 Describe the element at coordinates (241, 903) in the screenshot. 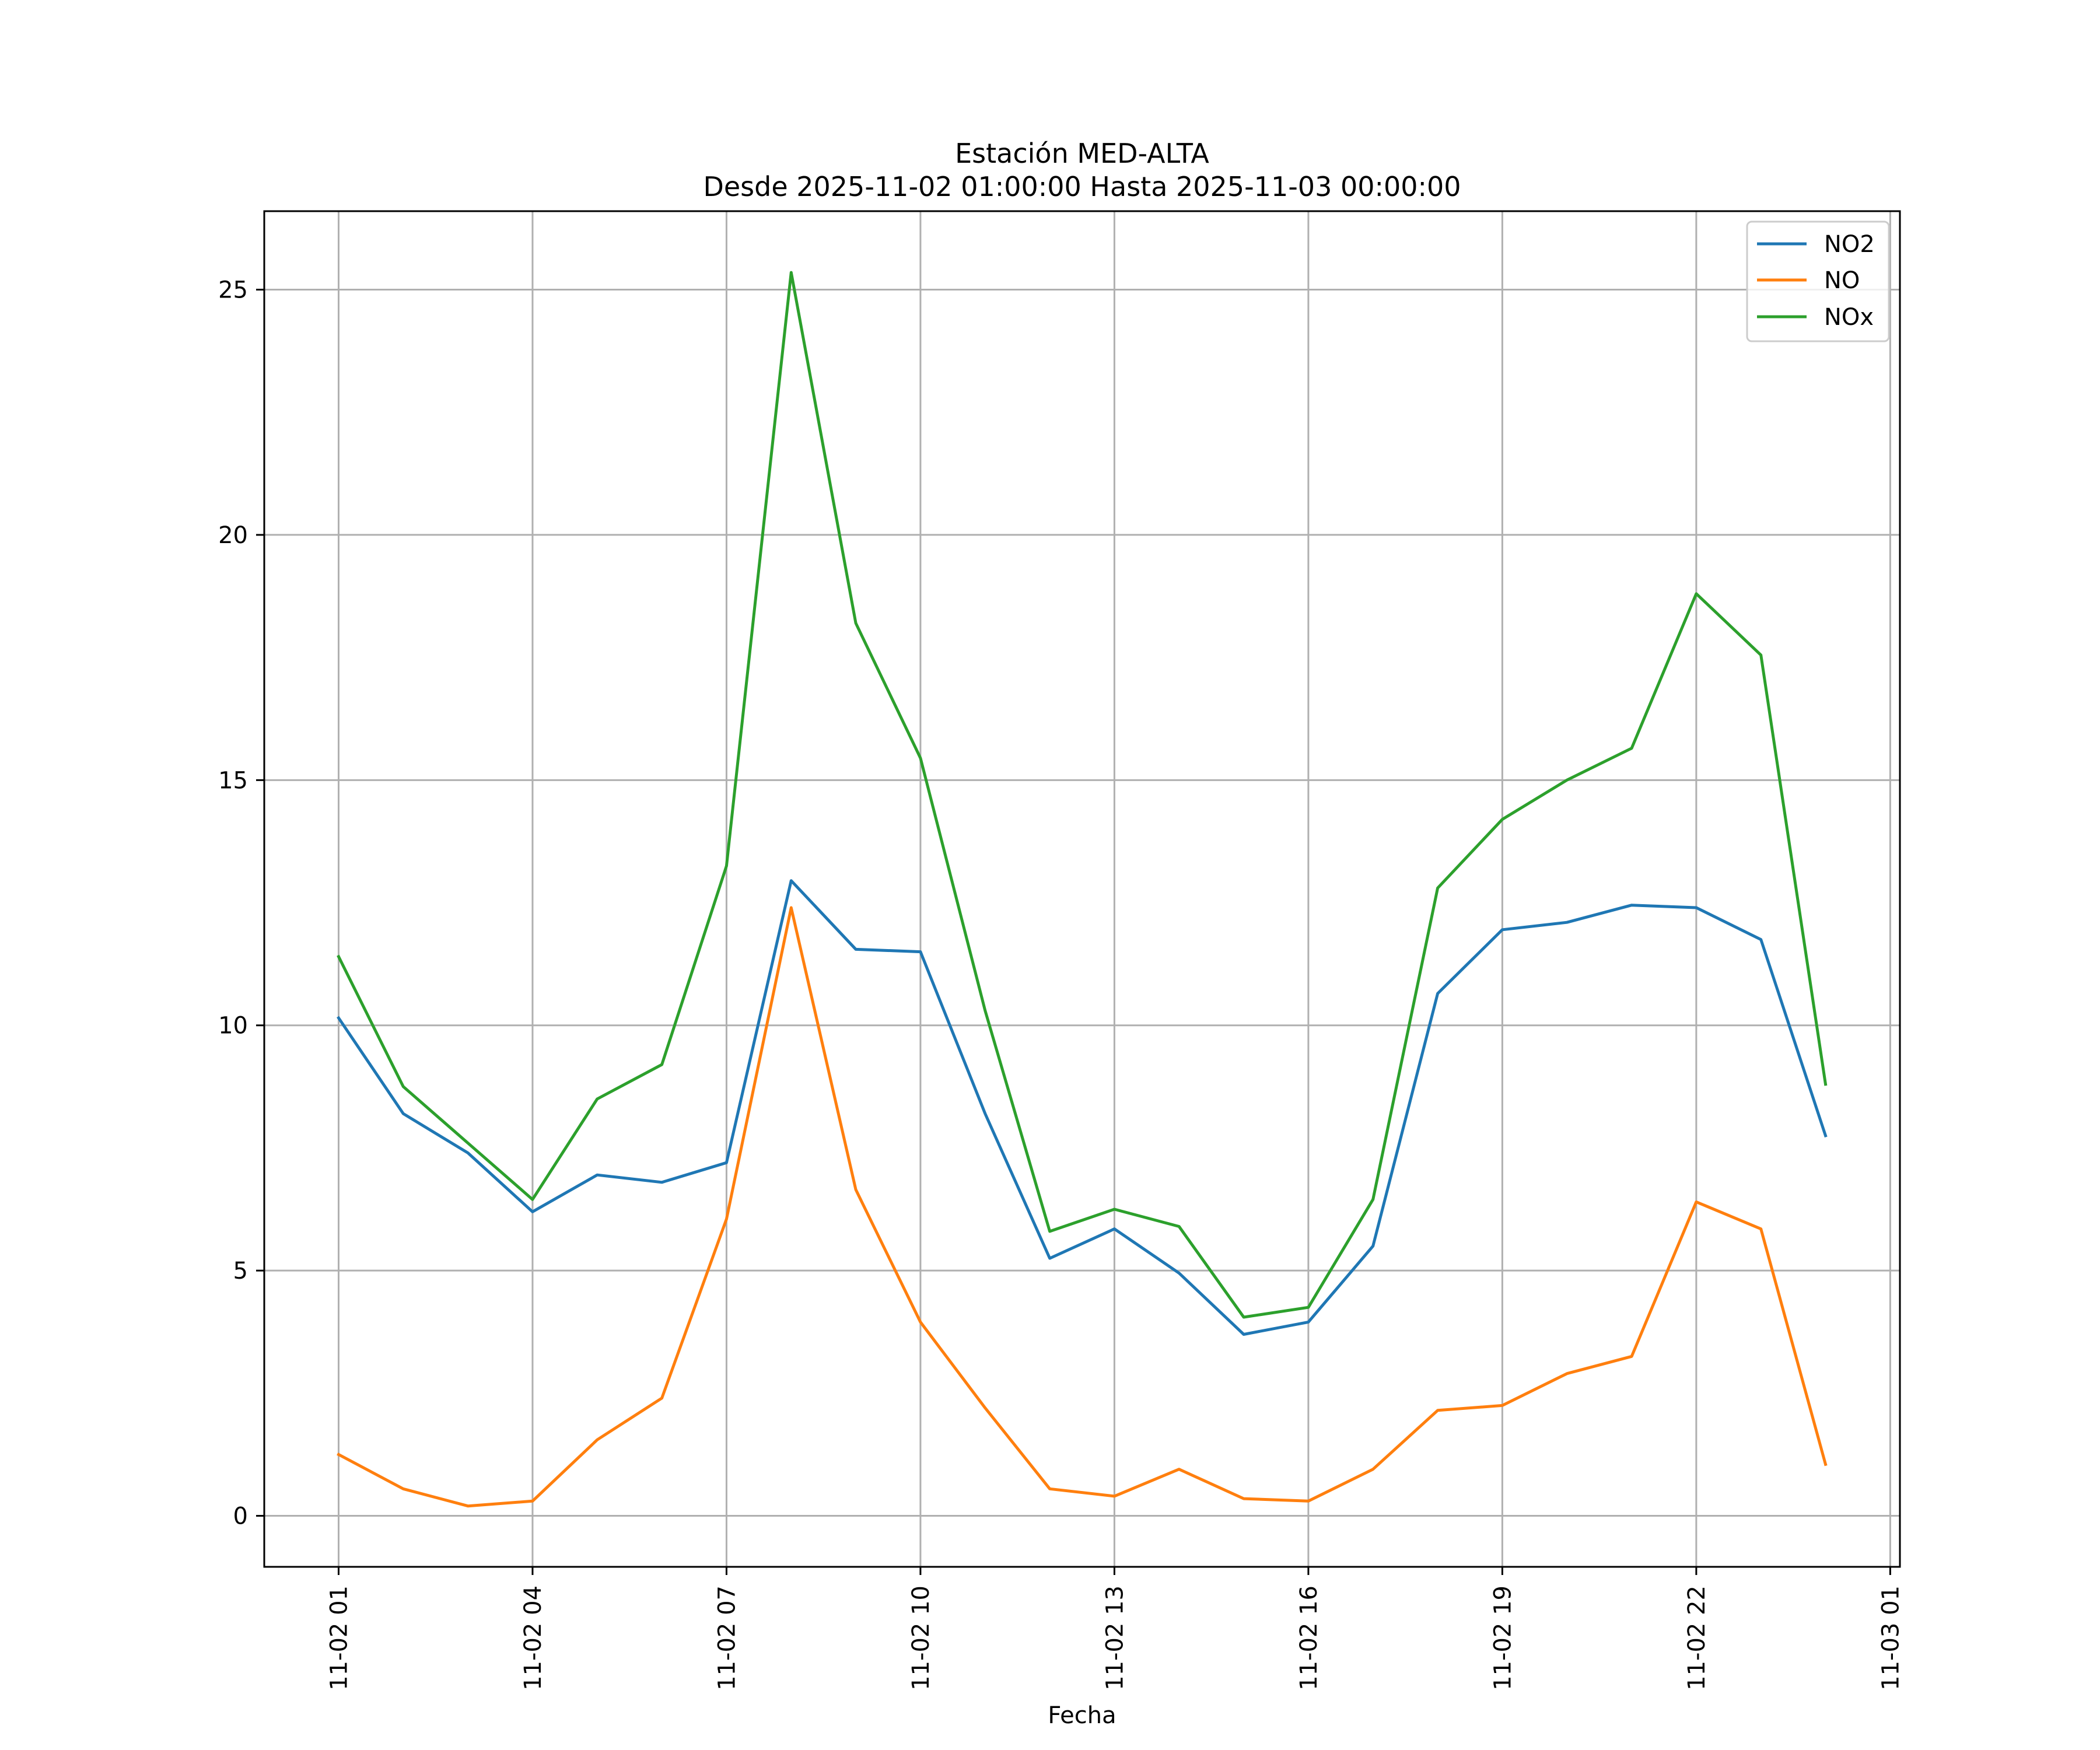

I see `y-axis-ticks: 0 5 10 15 20 25` at that location.